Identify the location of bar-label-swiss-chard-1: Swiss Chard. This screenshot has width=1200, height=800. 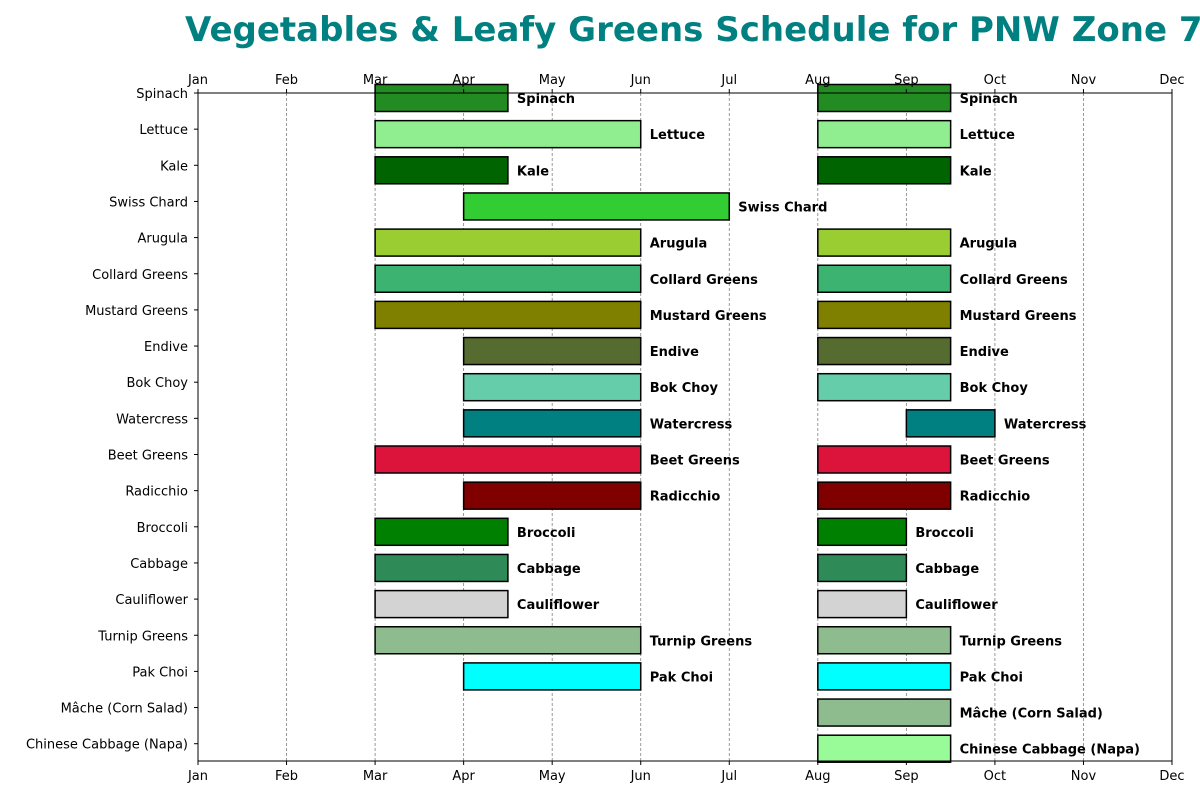
(782, 207).